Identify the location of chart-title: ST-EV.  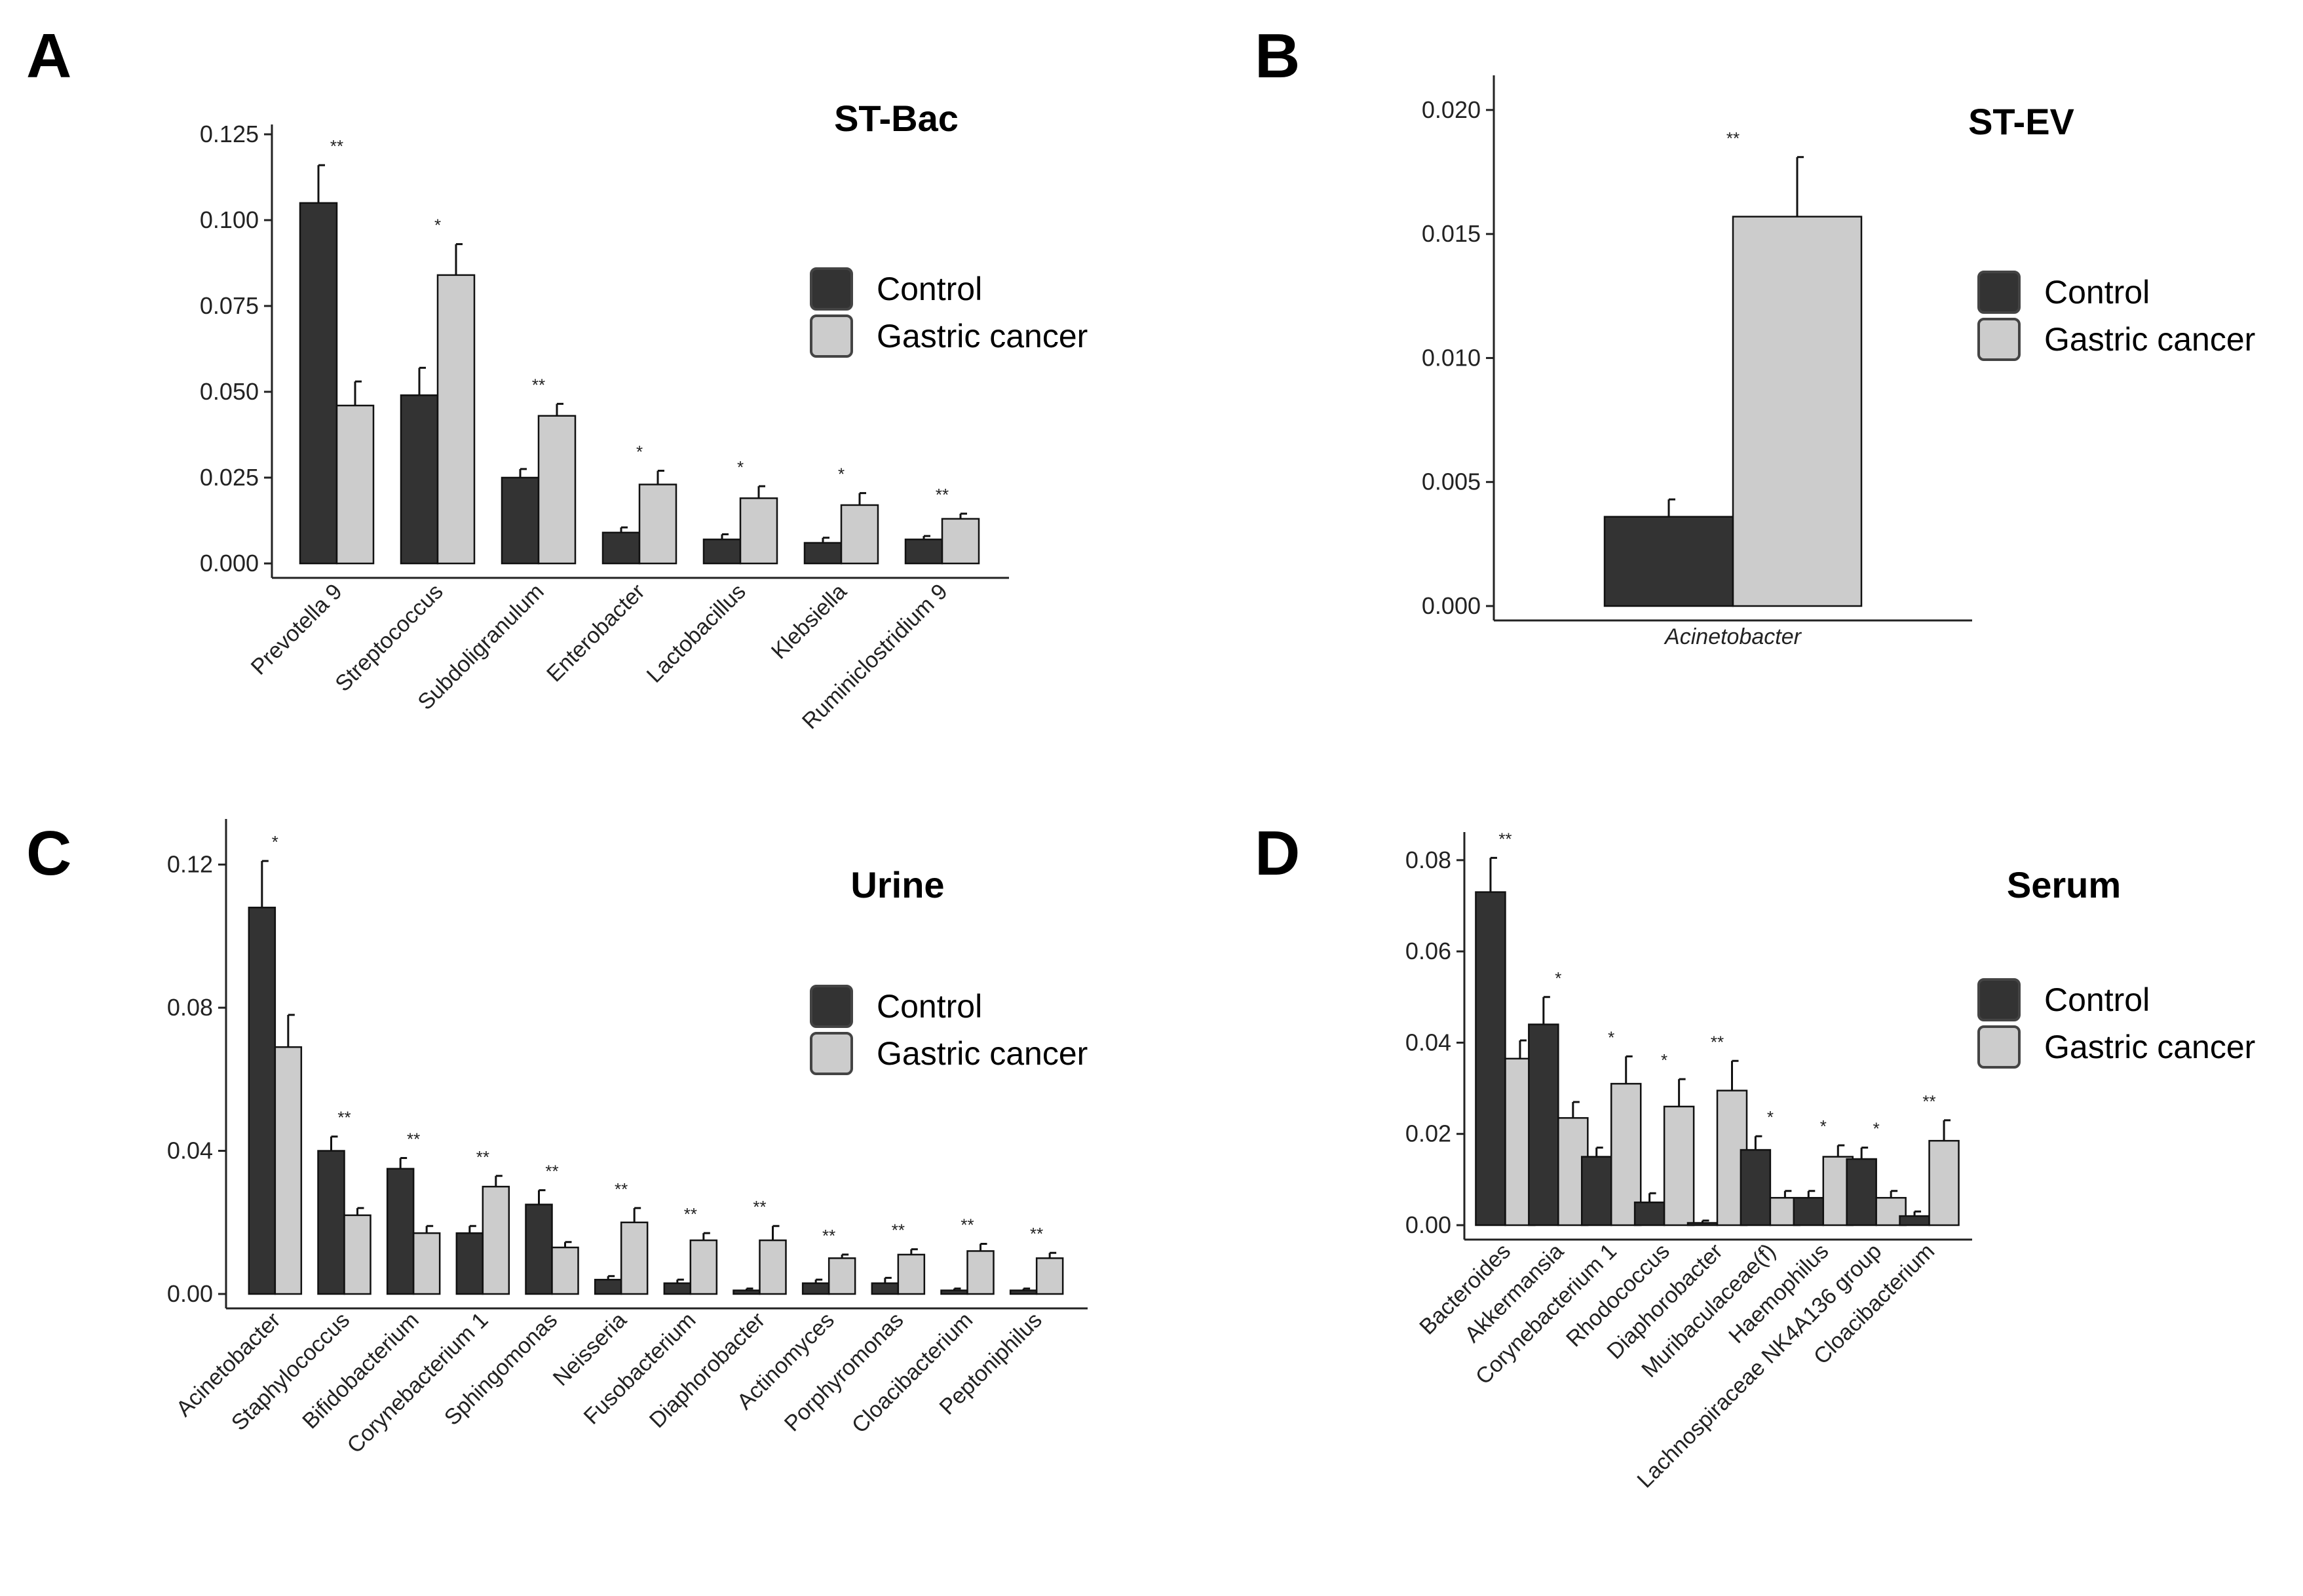
(2021, 121).